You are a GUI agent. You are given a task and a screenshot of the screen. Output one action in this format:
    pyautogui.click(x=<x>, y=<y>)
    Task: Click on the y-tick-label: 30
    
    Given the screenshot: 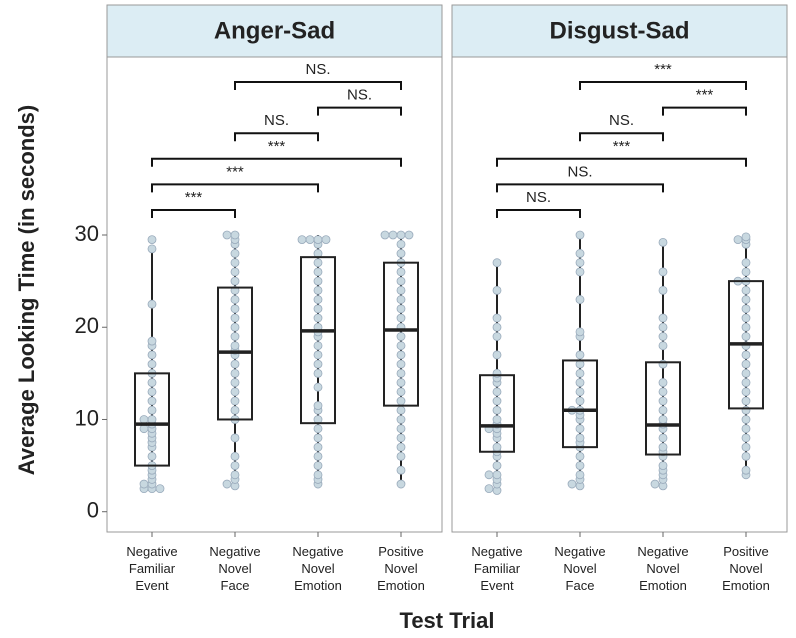 What is the action you would take?
    pyautogui.click(x=87, y=233)
    